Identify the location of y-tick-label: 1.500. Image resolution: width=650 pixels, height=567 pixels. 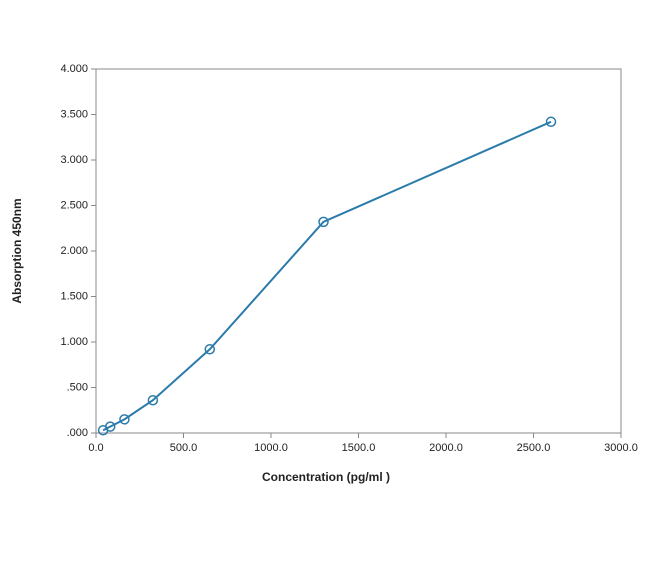
(74, 296).